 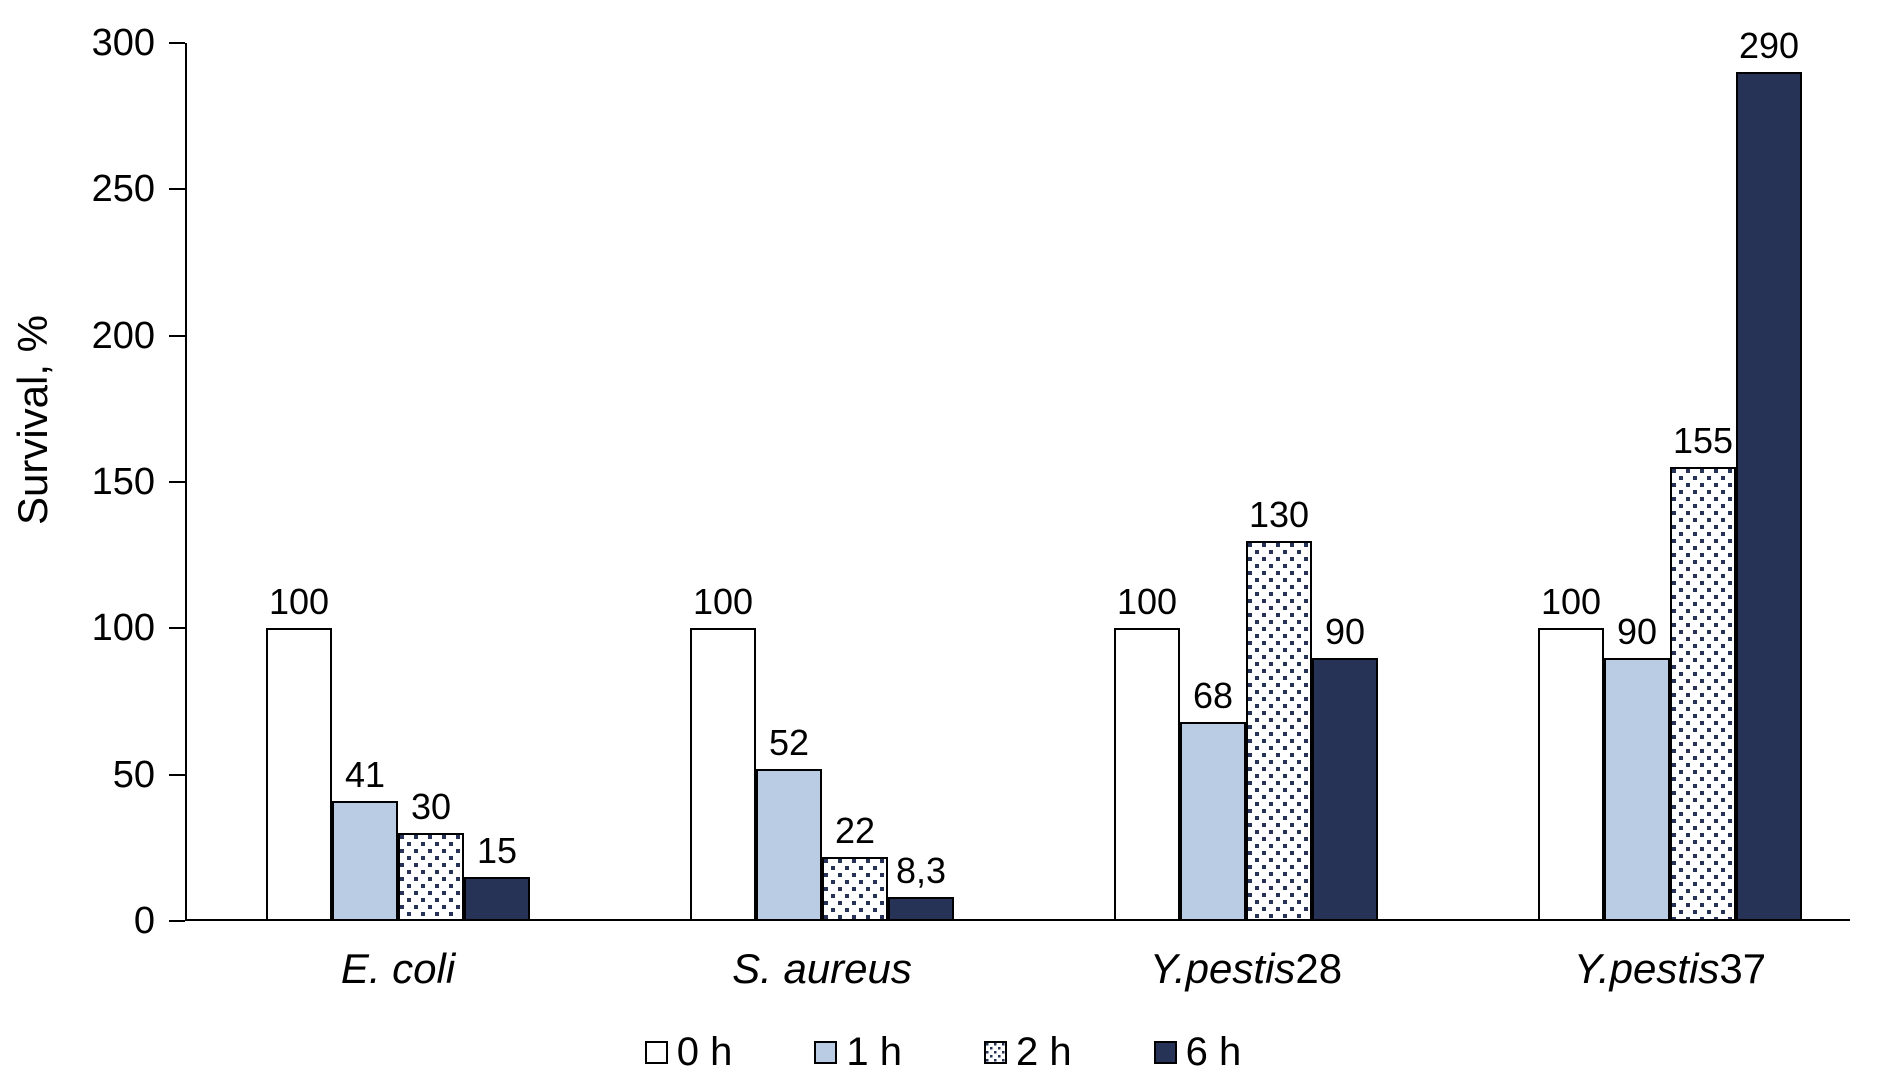 I want to click on bar-2h-e-coli: 30, so click(x=431, y=854).